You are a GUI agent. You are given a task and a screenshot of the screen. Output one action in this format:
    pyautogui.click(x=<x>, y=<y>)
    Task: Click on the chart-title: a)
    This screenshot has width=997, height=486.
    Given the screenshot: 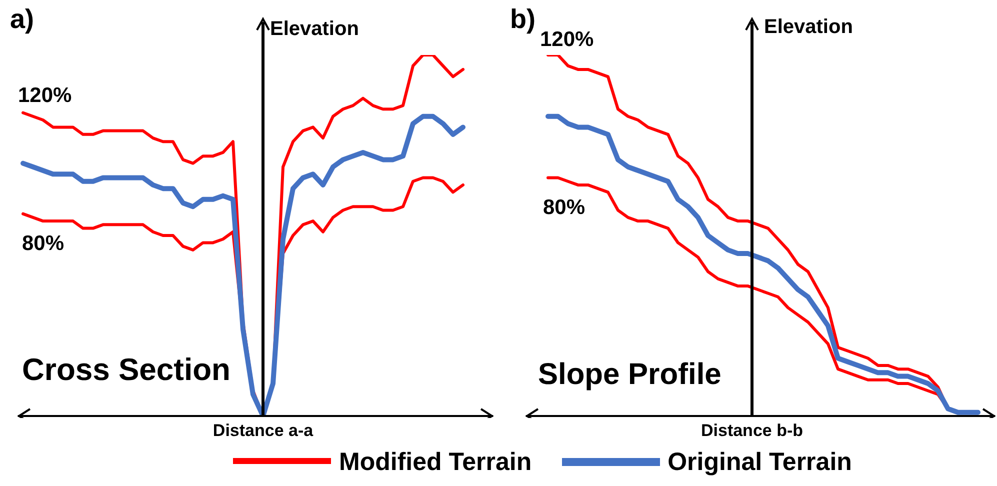 What is the action you would take?
    pyautogui.click(x=22, y=19)
    